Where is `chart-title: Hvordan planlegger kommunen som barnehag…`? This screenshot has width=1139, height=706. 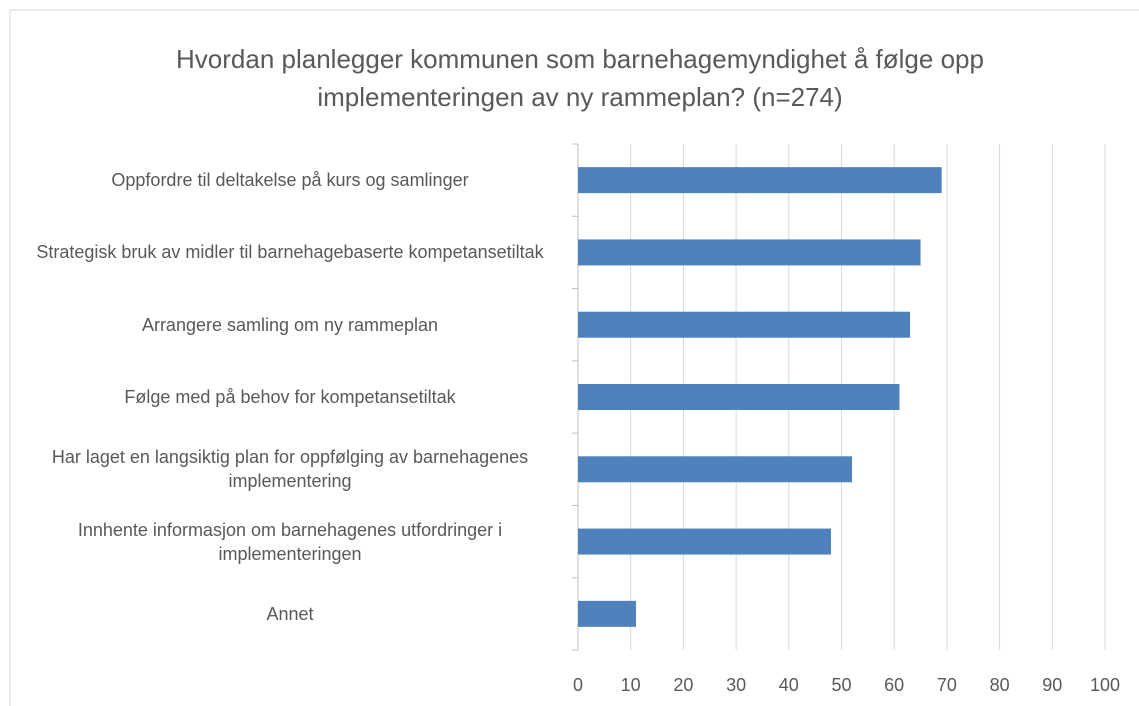 chart-title: Hvordan planlegger kommunen som barnehag… is located at coordinates (580, 78).